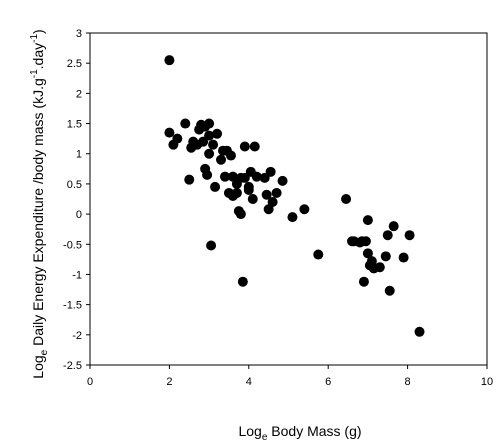 The height and width of the screenshot is (444, 496). What do you see at coordinates (249, 382) in the screenshot?
I see `x-tick-label: 4` at bounding box center [249, 382].